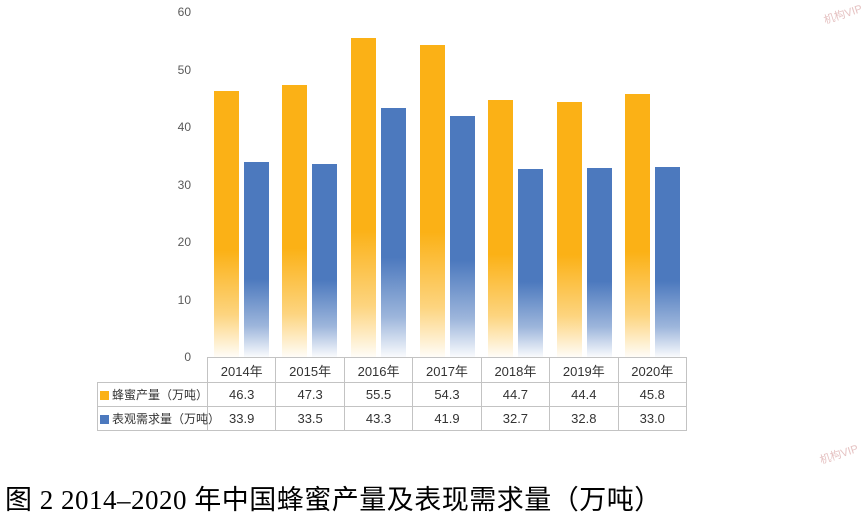 Image resolution: width=865 pixels, height=523 pixels. I want to click on bar-group-2020年, so click(652, 184).